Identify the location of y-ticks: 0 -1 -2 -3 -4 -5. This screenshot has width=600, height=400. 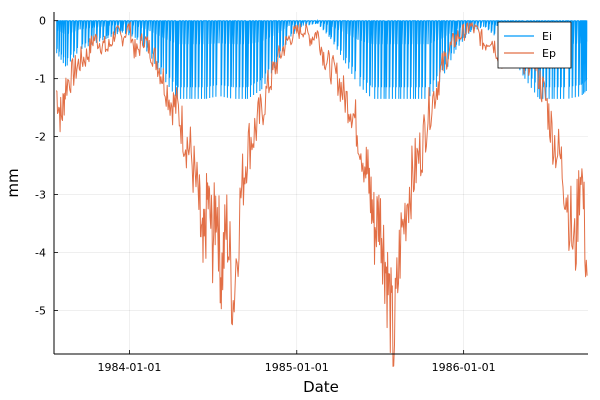
(46, 166).